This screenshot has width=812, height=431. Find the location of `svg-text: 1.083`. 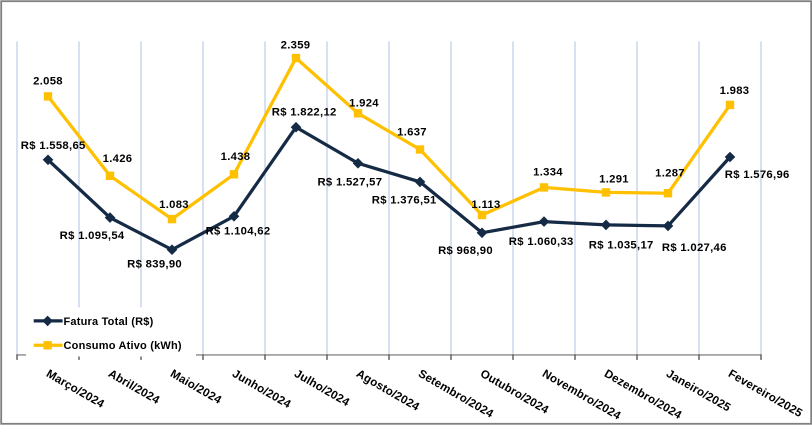

svg-text: 1.083 is located at coordinates (174, 205).